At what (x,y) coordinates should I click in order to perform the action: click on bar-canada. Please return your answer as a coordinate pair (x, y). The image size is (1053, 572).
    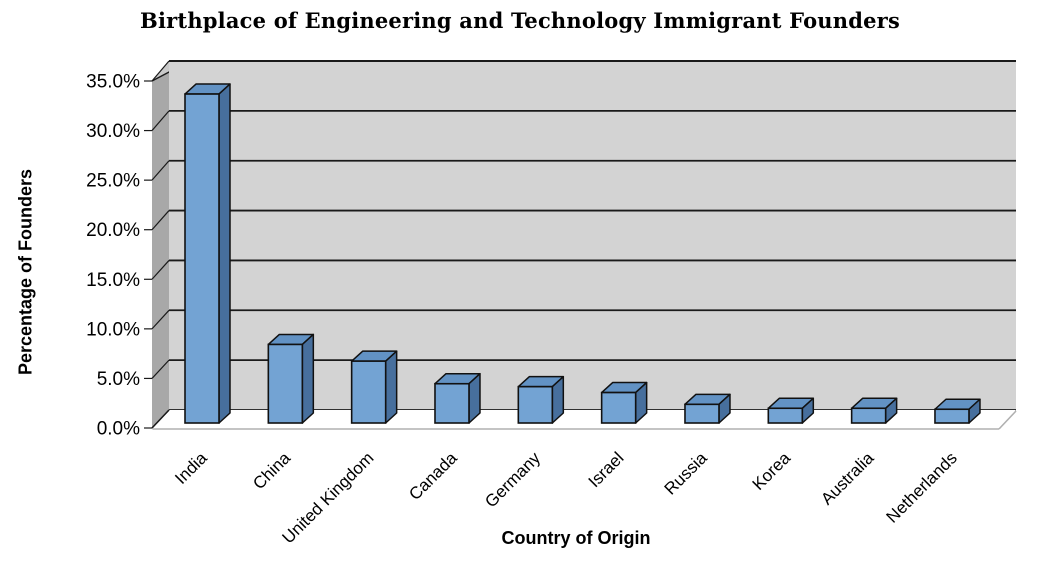
    Looking at the image, I should click on (452, 403).